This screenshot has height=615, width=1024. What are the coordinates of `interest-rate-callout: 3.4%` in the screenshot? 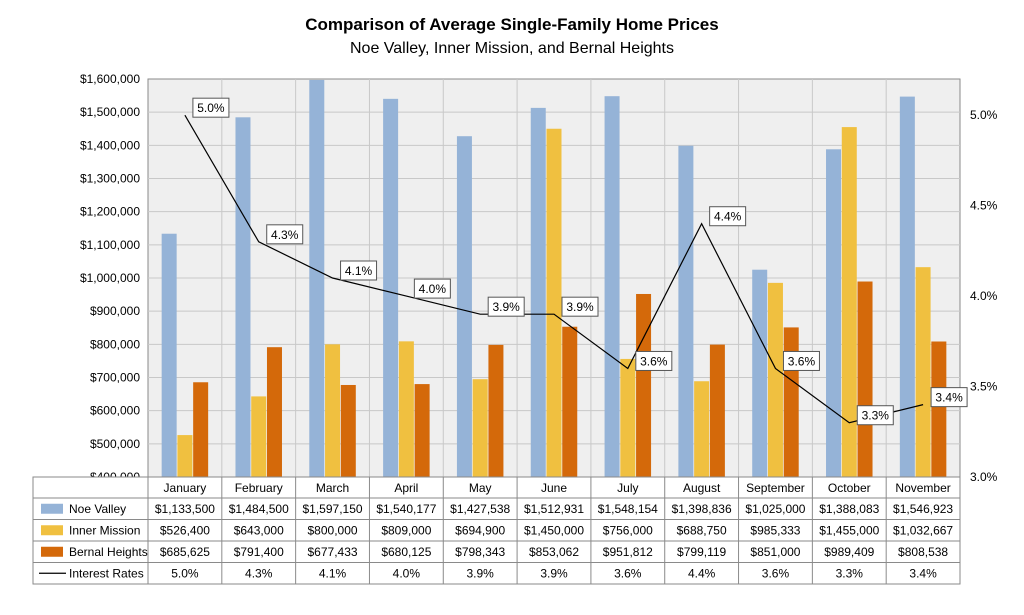 It's located at (949, 397).